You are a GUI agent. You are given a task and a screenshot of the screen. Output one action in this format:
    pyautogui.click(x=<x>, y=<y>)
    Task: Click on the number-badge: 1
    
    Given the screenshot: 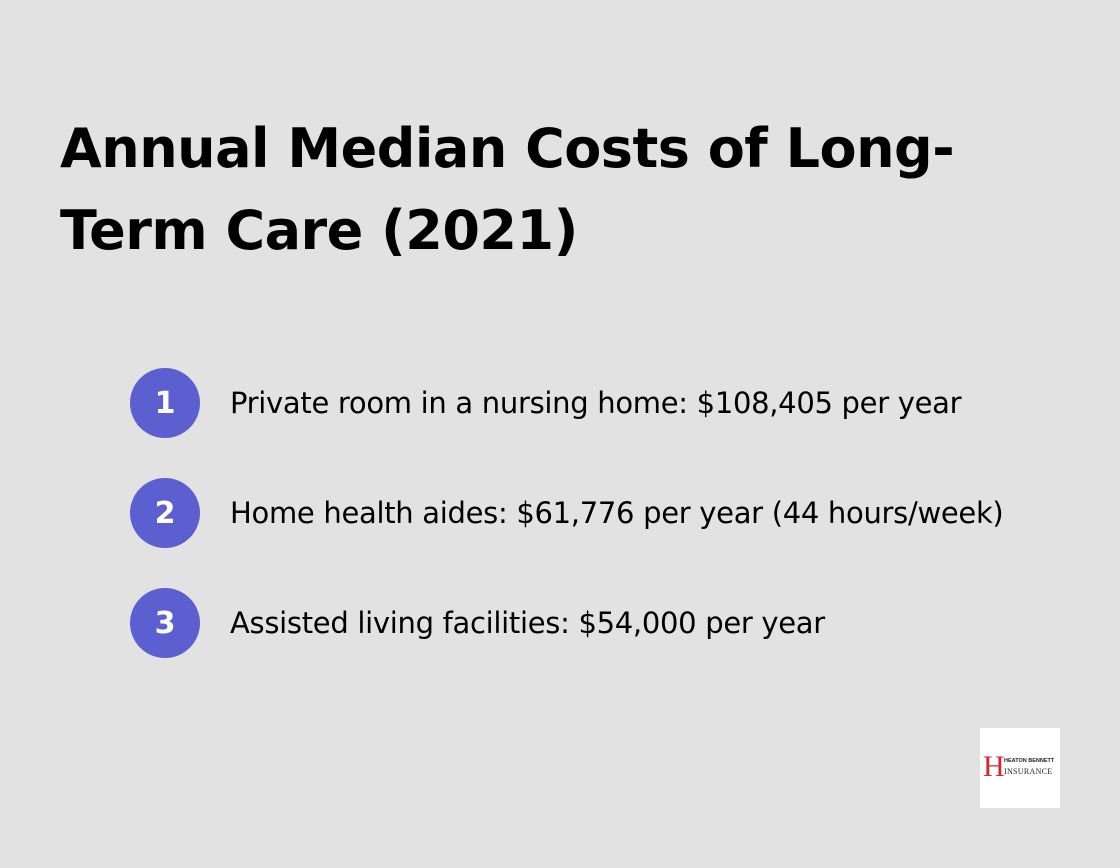 What is the action you would take?
    pyautogui.click(x=165, y=403)
    